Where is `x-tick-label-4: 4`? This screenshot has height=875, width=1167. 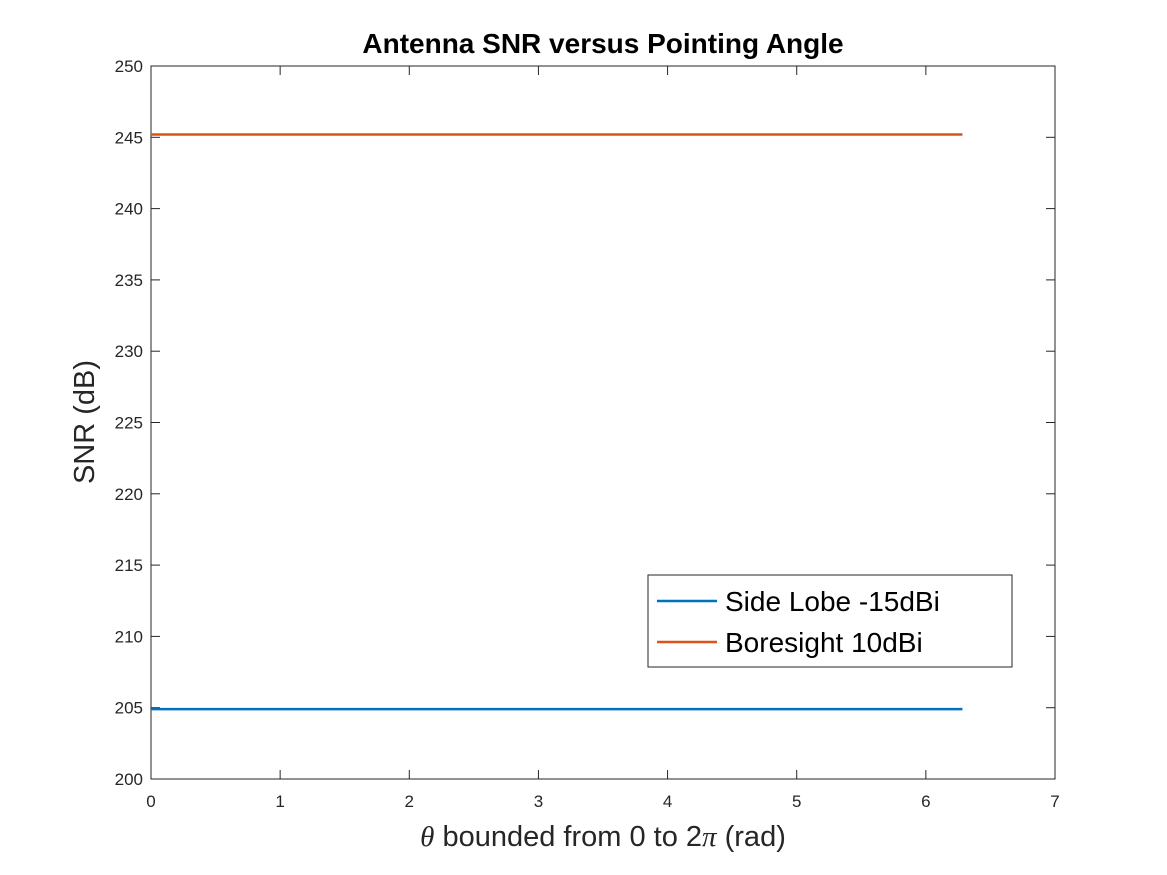 x-tick-label-4: 4 is located at coordinates (667, 801).